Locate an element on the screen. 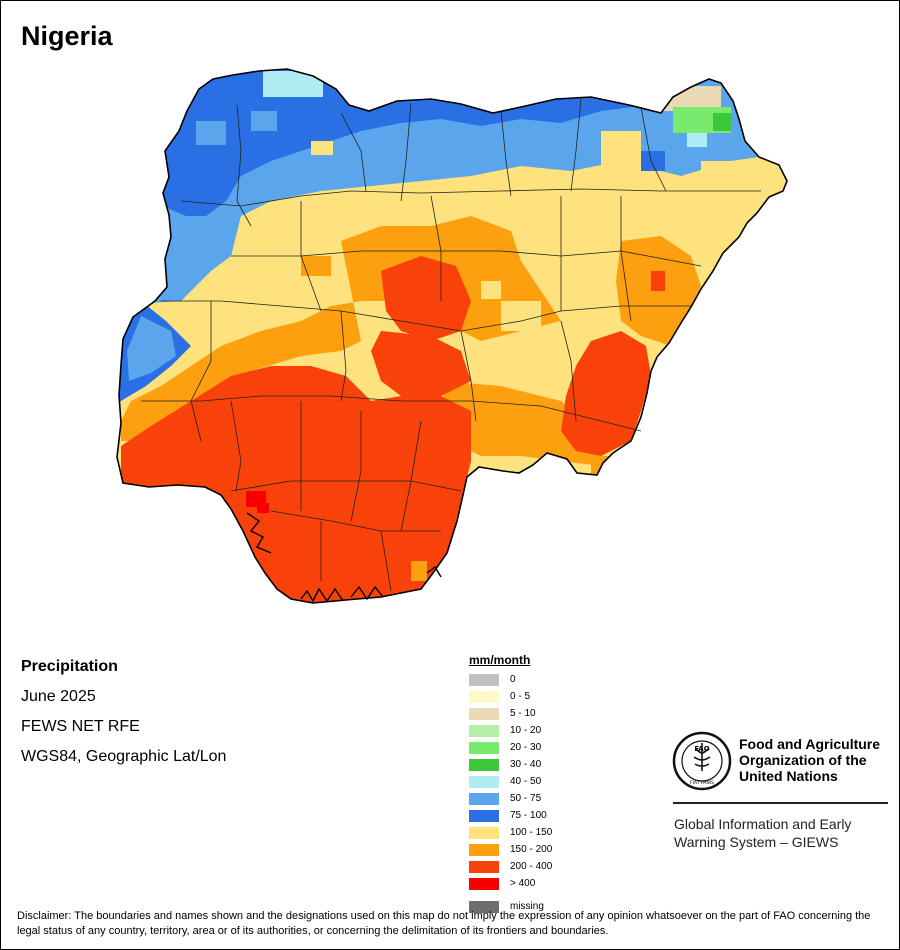 The image size is (900, 950). system-name-line: Global Information and Early is located at coordinates (763, 824).